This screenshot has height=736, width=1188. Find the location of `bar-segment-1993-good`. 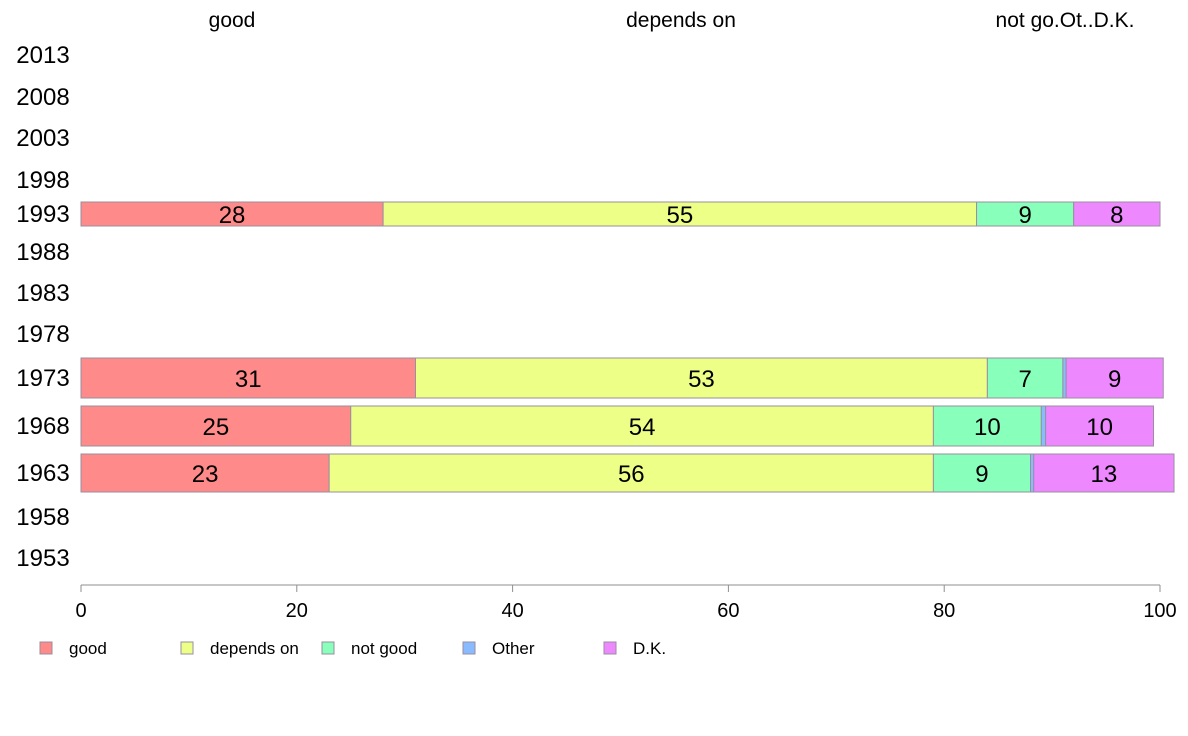

bar-segment-1993-good is located at coordinates (232, 214).